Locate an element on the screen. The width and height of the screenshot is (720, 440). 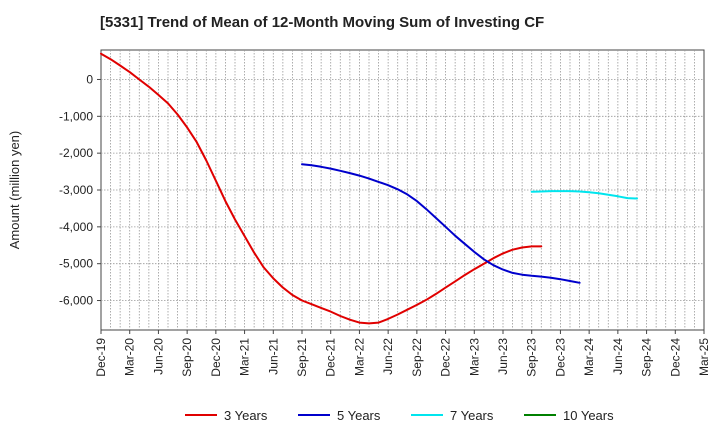
y-axis-label: Amount (million yen) is located at coordinates (14, 190).